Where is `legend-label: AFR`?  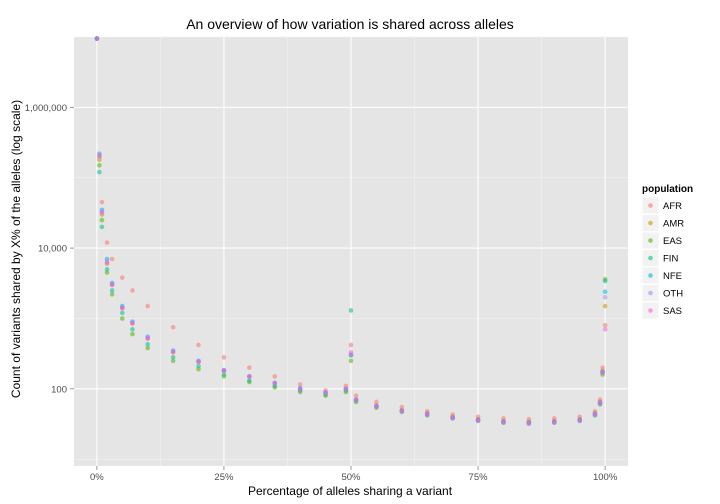 legend-label: AFR is located at coordinates (672, 206).